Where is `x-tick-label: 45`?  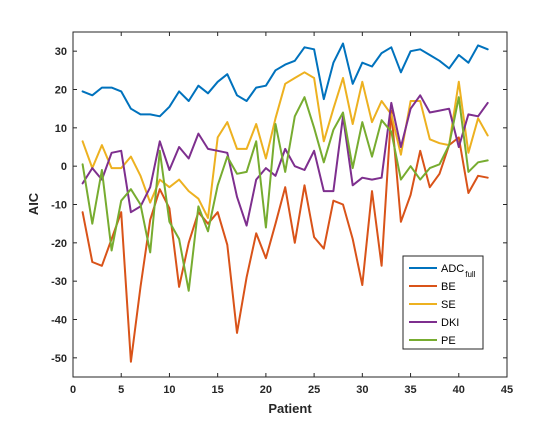
x-tick-label: 45 is located at coordinates (507, 390).